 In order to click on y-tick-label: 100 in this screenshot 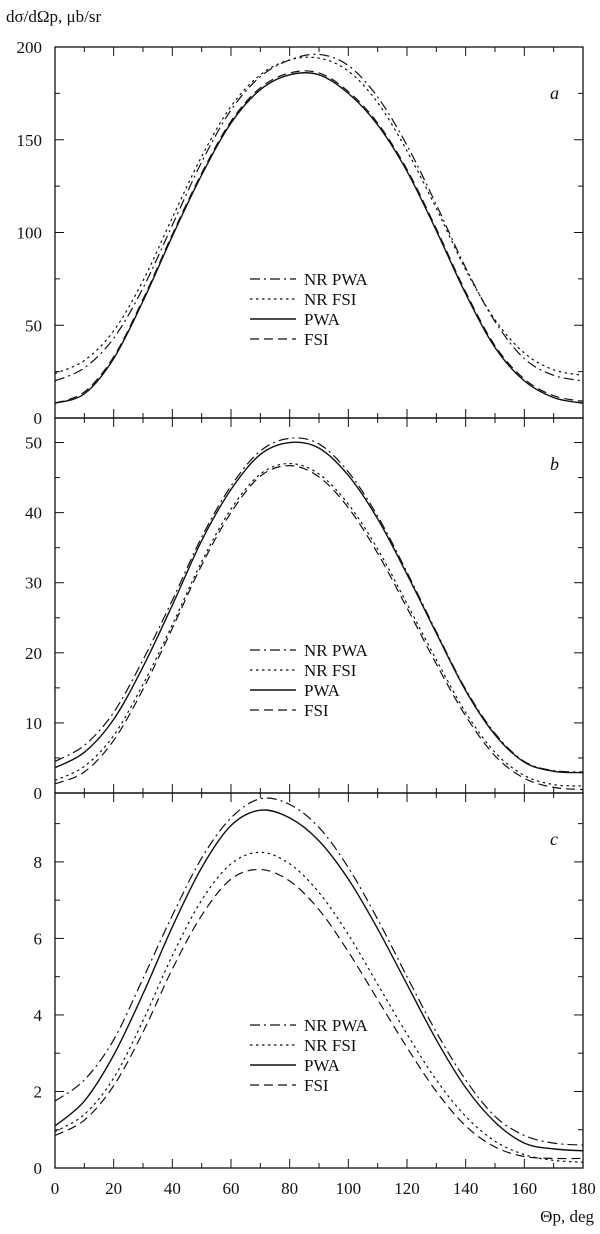, I will do `click(30, 233)`.